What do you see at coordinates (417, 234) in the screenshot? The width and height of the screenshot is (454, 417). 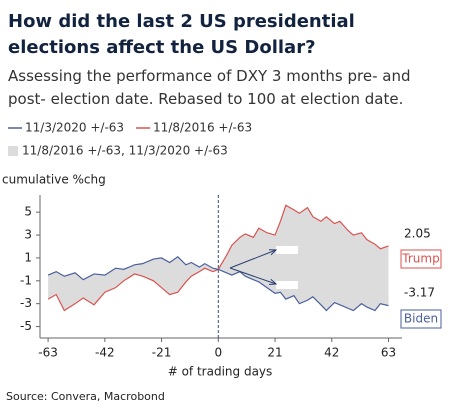 I see `end-value-label: 2.05` at bounding box center [417, 234].